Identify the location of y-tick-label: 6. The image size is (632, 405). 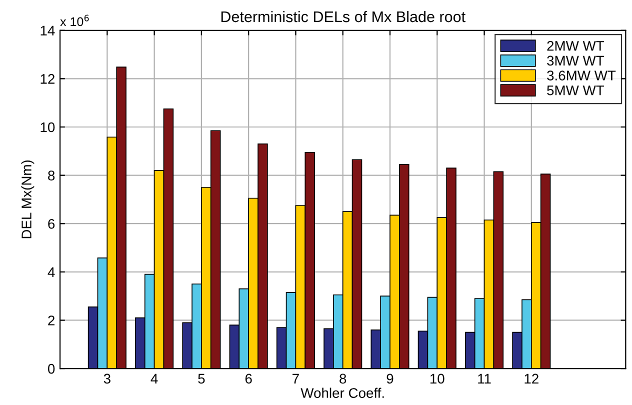
(51, 223).